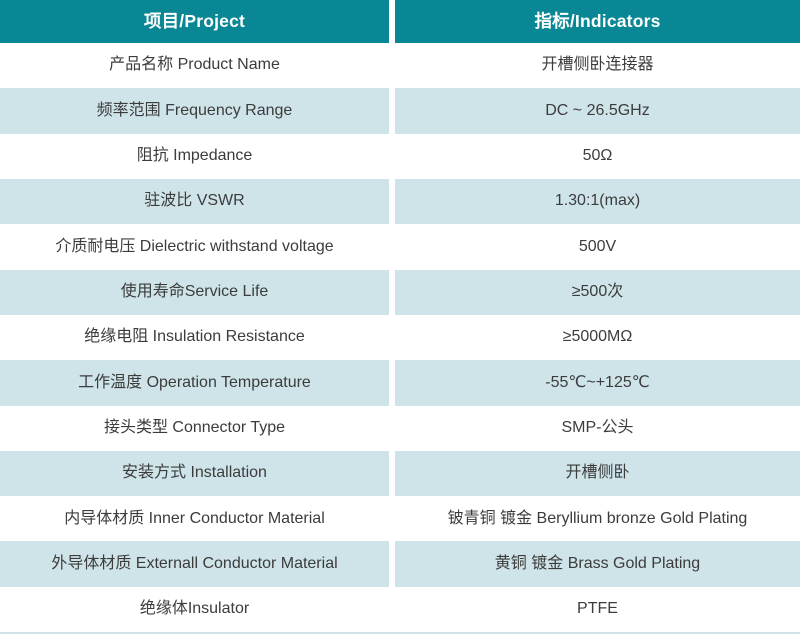 The height and width of the screenshot is (634, 800). I want to click on indicator-cell: PTFE, so click(597, 609).